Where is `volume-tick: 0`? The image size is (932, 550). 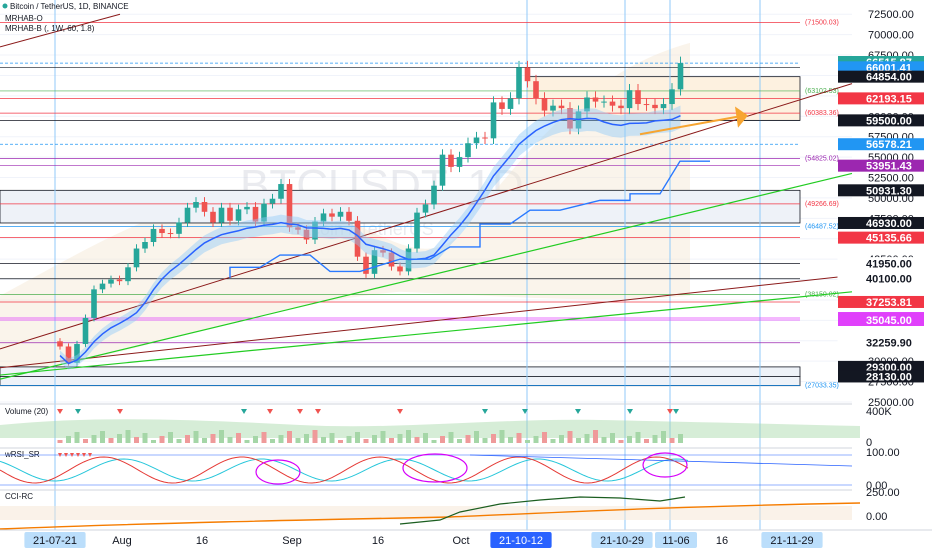 volume-tick: 0 is located at coordinates (869, 443).